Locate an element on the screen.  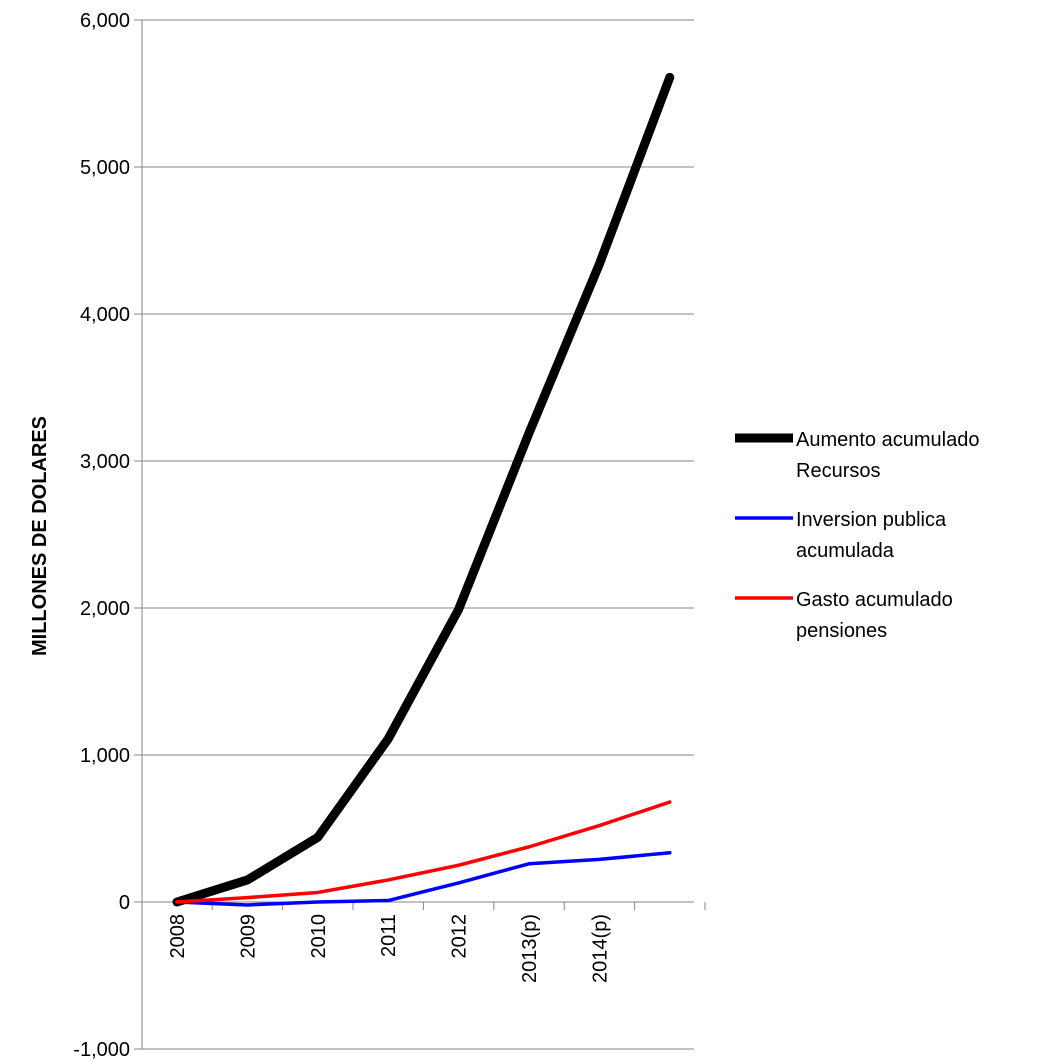
legend-label: Inversion publica is located at coordinates (871, 520).